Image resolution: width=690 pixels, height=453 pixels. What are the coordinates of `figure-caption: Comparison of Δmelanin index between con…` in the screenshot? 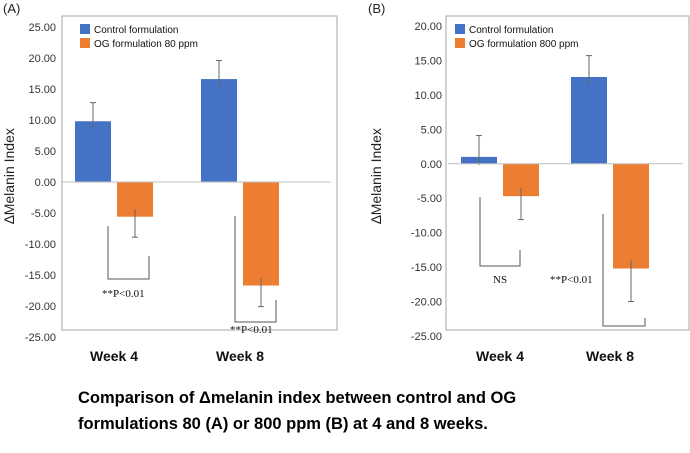 It's located at (378, 411).